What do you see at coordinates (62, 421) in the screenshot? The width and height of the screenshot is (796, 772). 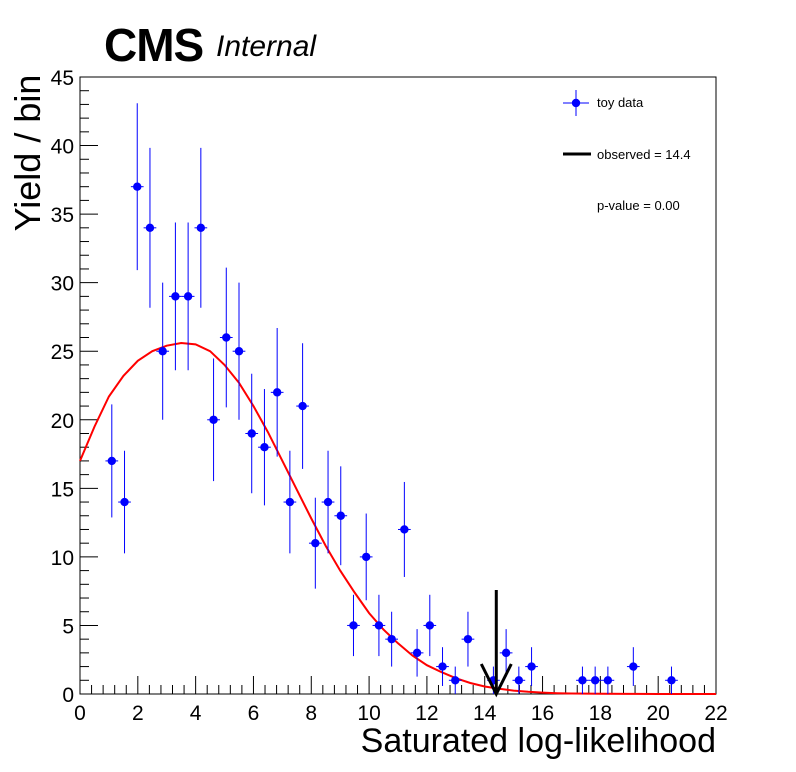 I see `y-tick-label: 20` at bounding box center [62, 421].